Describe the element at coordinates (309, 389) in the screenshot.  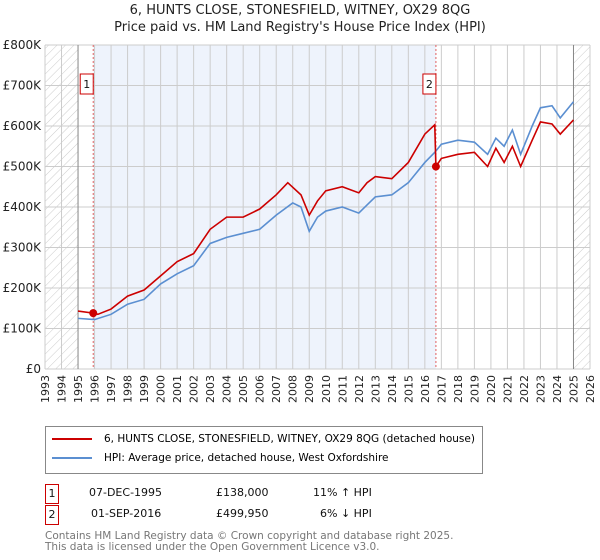
I see `x-tick-label: 2009` at that location.